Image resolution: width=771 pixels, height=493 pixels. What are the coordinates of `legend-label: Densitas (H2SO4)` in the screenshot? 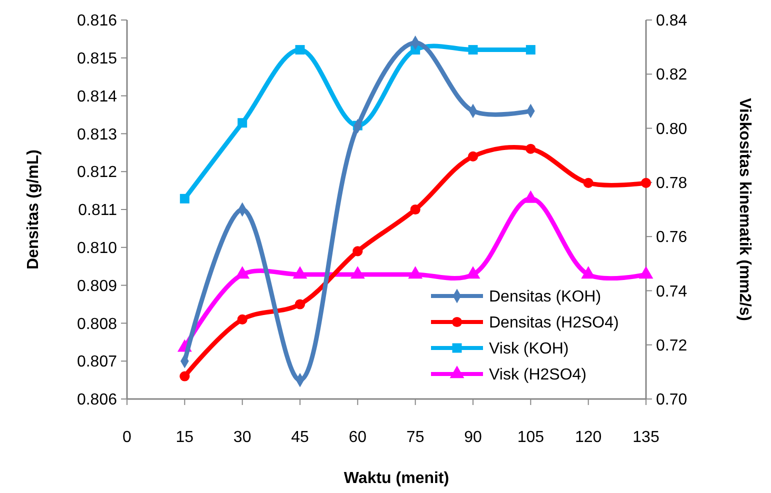 It's located at (554, 323).